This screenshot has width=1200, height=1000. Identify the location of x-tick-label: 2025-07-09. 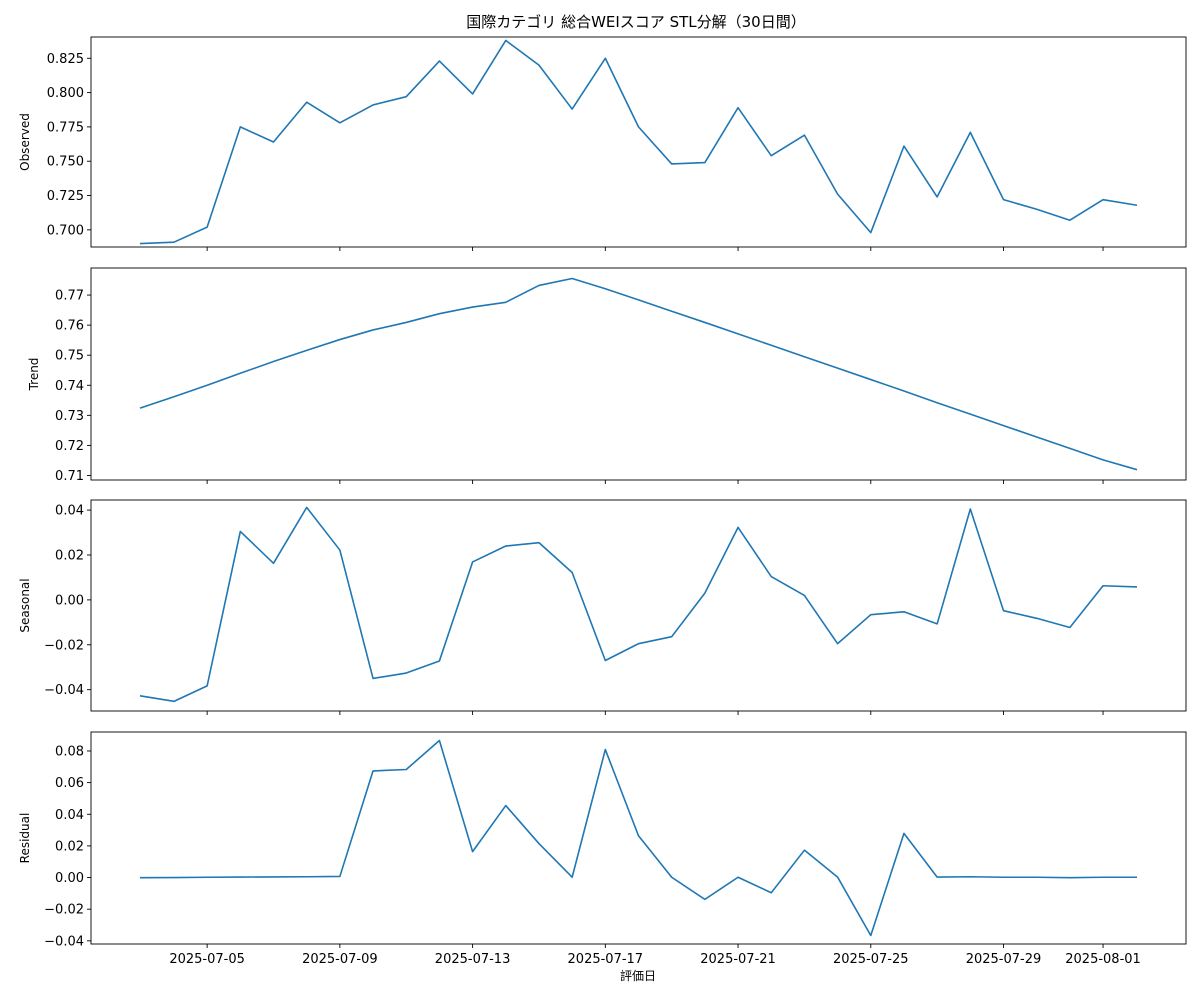
(340, 959).